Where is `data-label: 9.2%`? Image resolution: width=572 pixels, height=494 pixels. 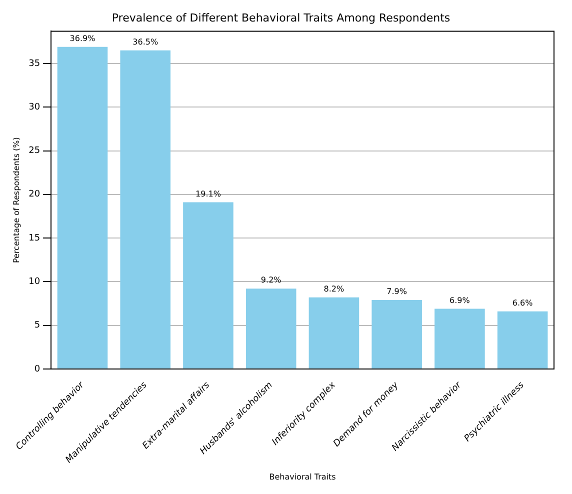 data-label: 9.2% is located at coordinates (271, 280).